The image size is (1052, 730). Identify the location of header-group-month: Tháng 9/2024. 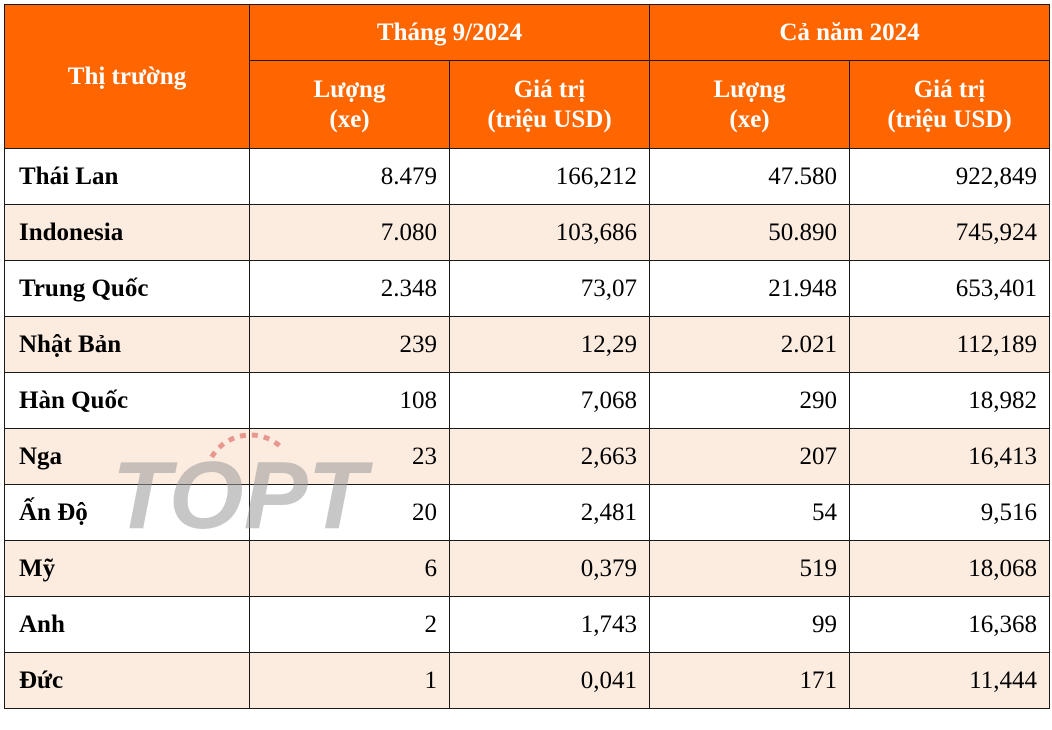
(449, 32).